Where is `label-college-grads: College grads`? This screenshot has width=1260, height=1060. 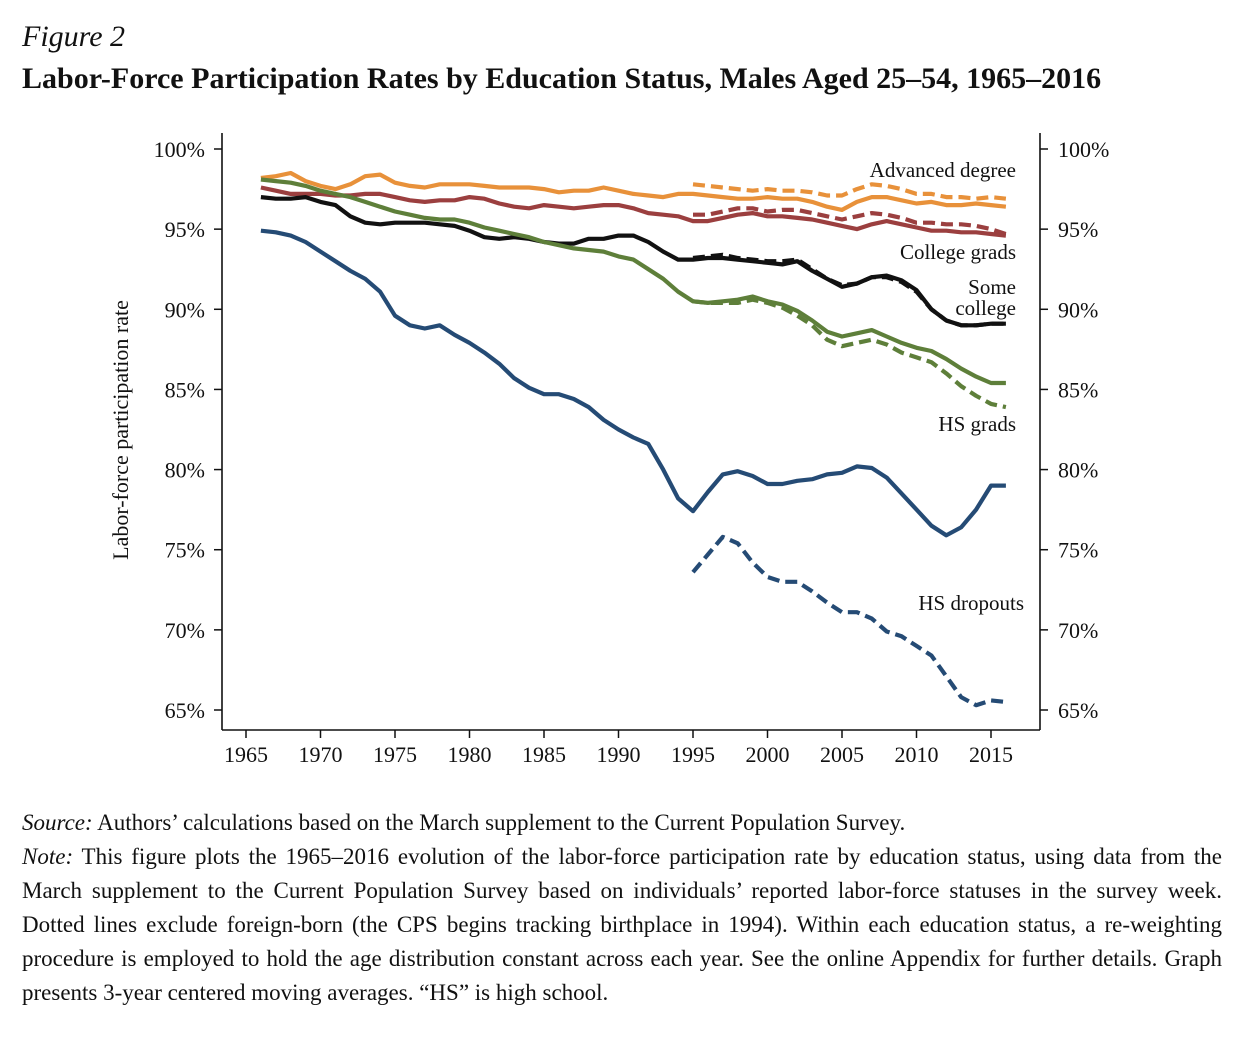 label-college-grads: College grads is located at coordinates (958, 252).